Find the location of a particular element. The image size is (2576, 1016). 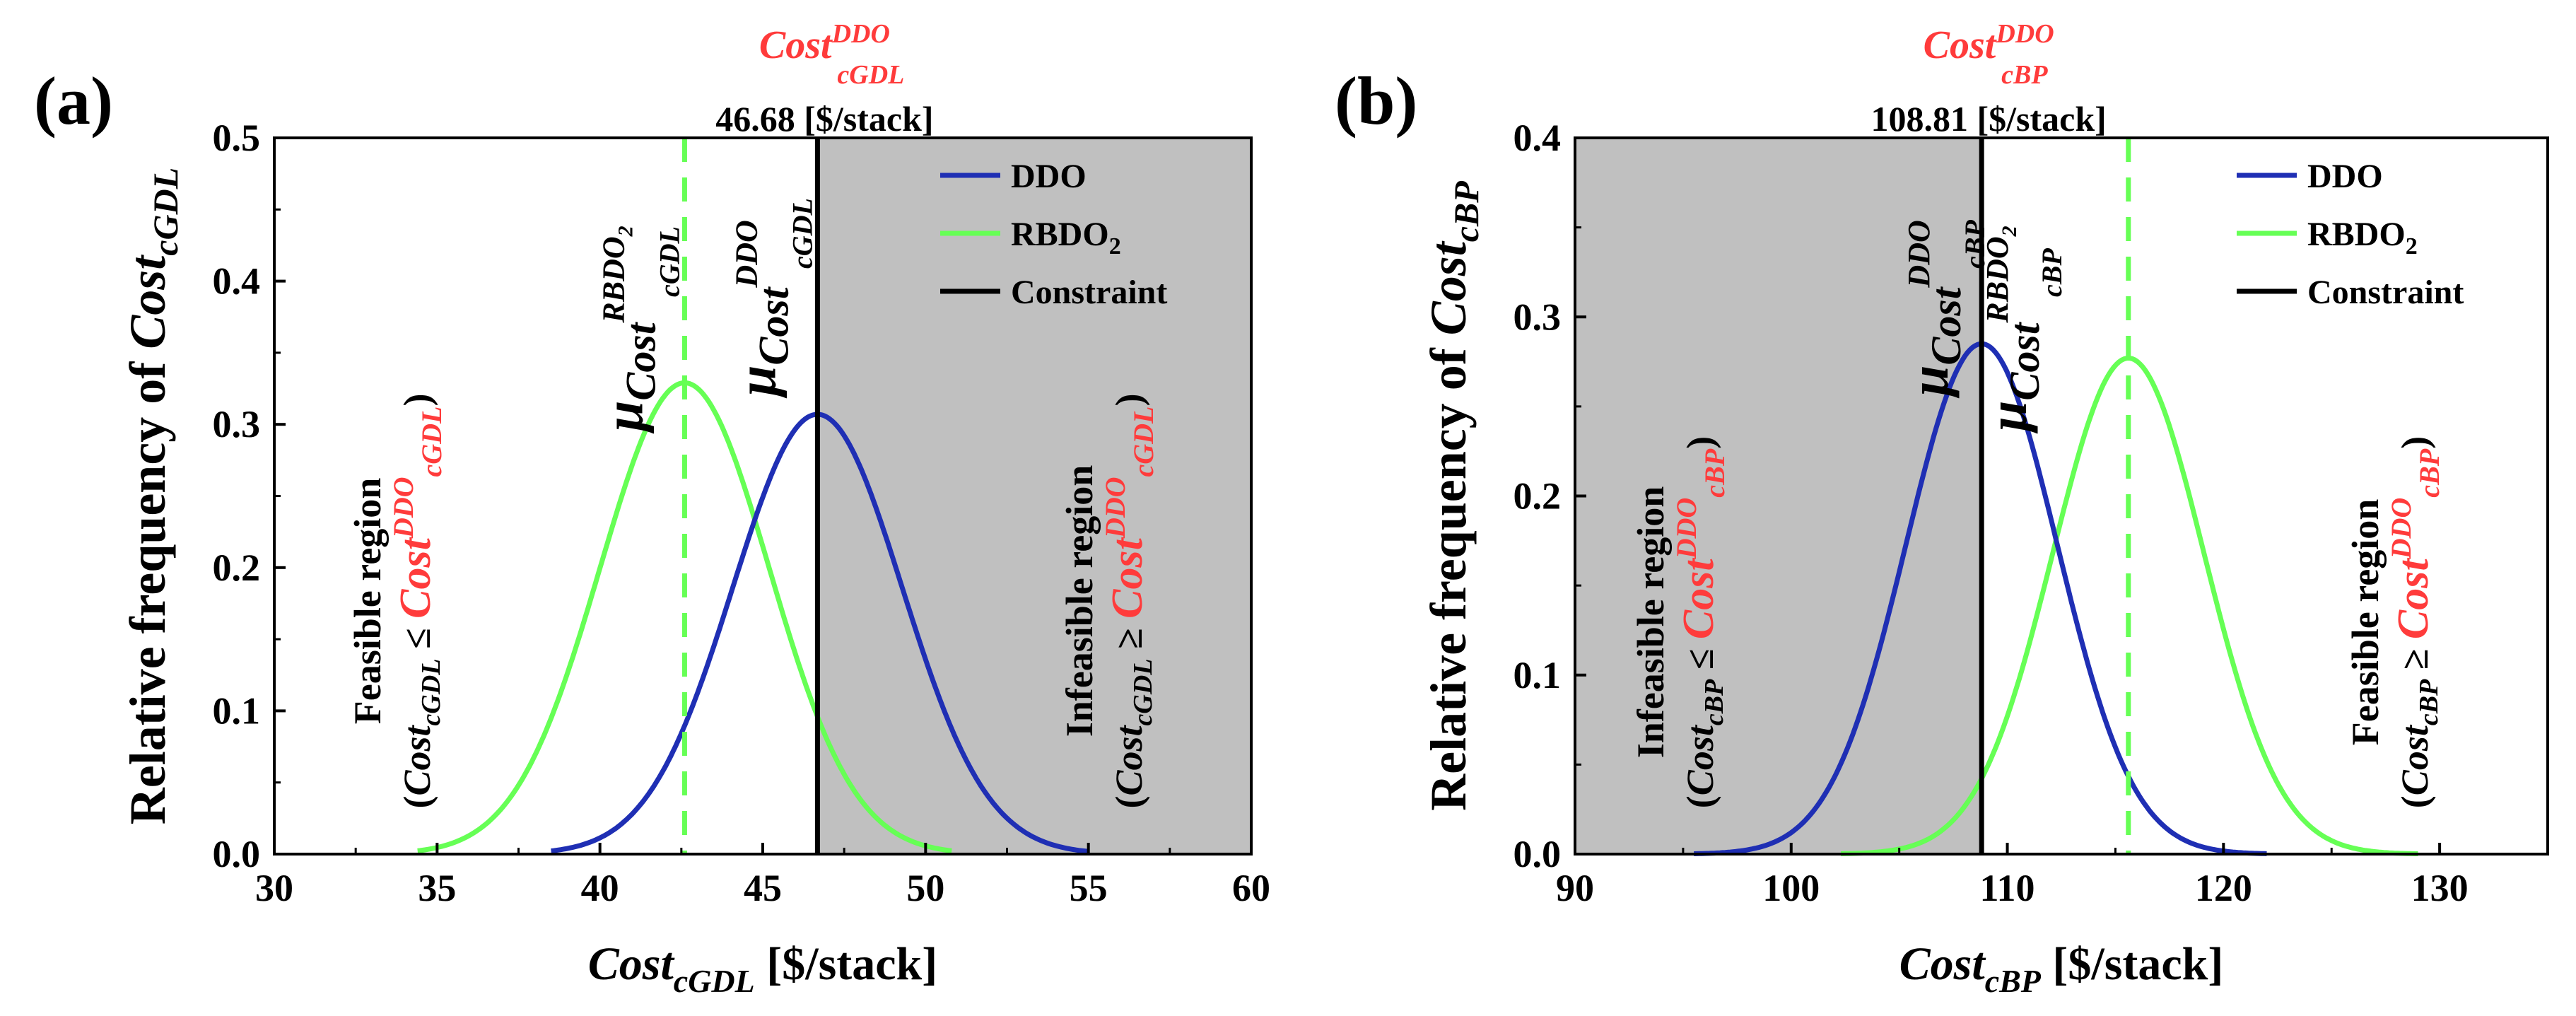

x-tick-label: 90 is located at coordinates (1575, 888).